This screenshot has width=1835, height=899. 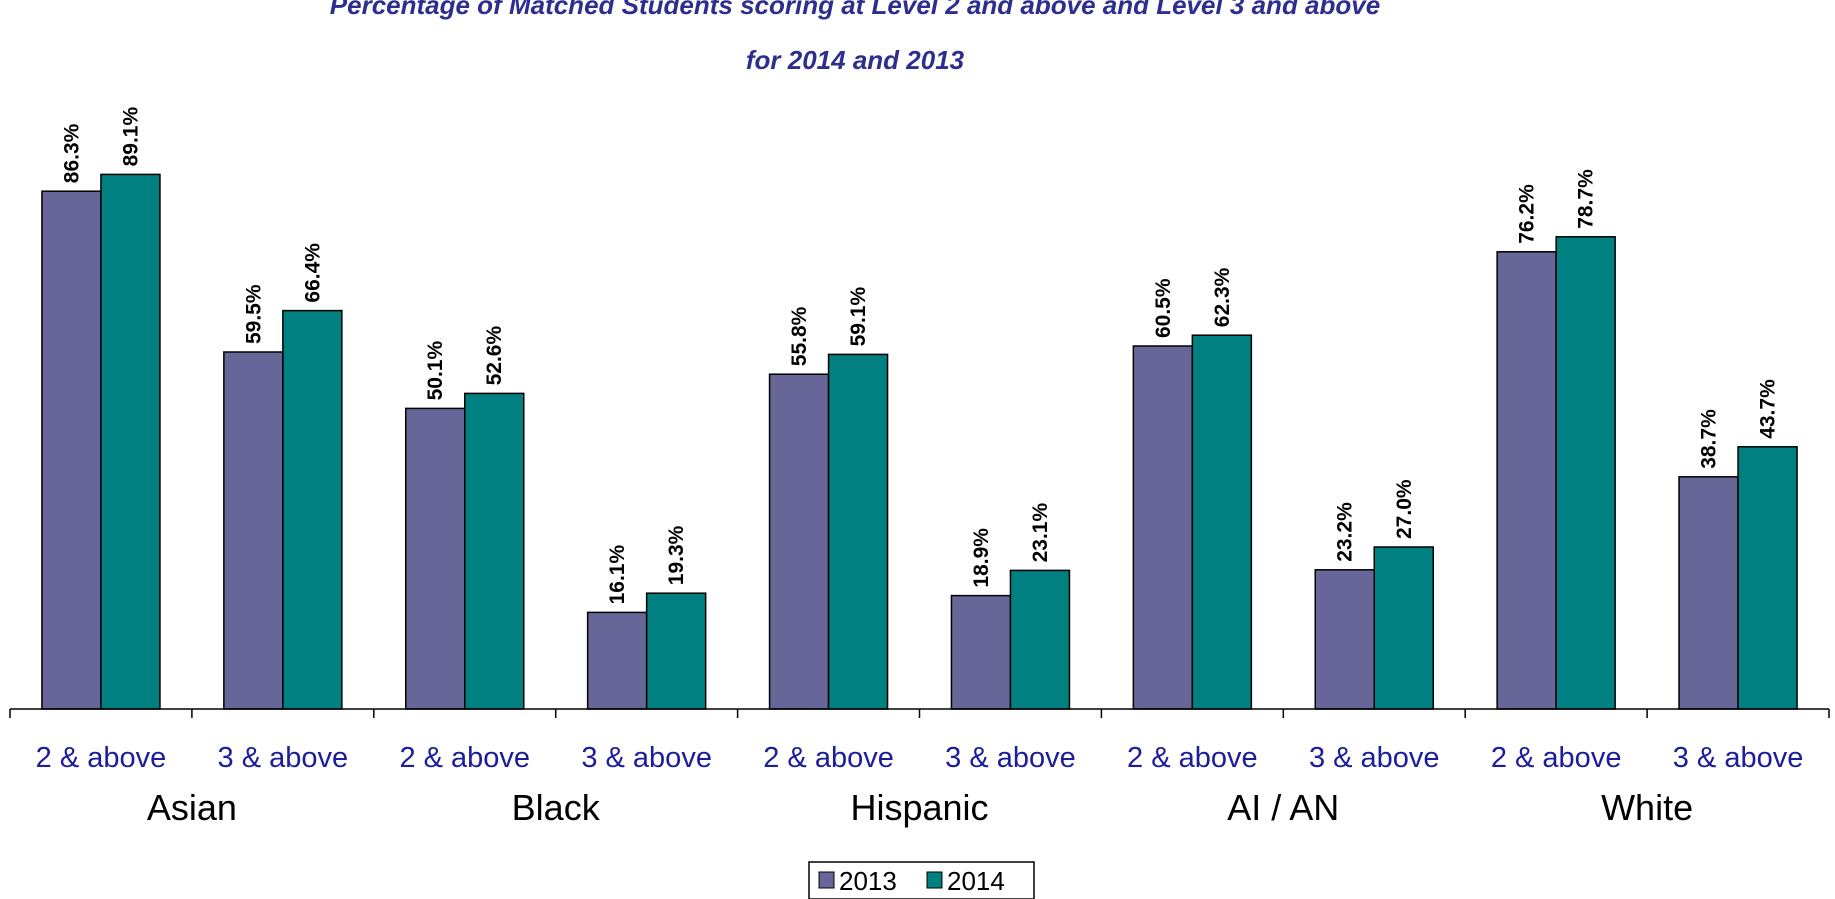 I want to click on data-label-2013-8: 23.2%, so click(x=1345, y=532).